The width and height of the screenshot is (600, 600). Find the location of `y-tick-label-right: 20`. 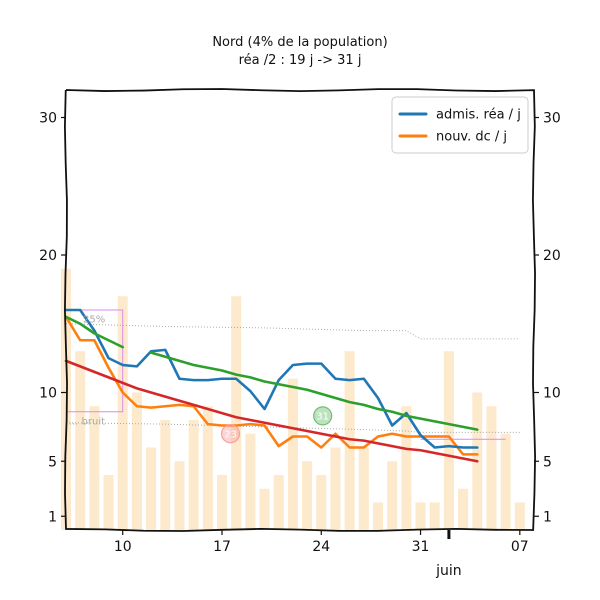

y-tick-label-right: 20 is located at coordinates (552, 256).